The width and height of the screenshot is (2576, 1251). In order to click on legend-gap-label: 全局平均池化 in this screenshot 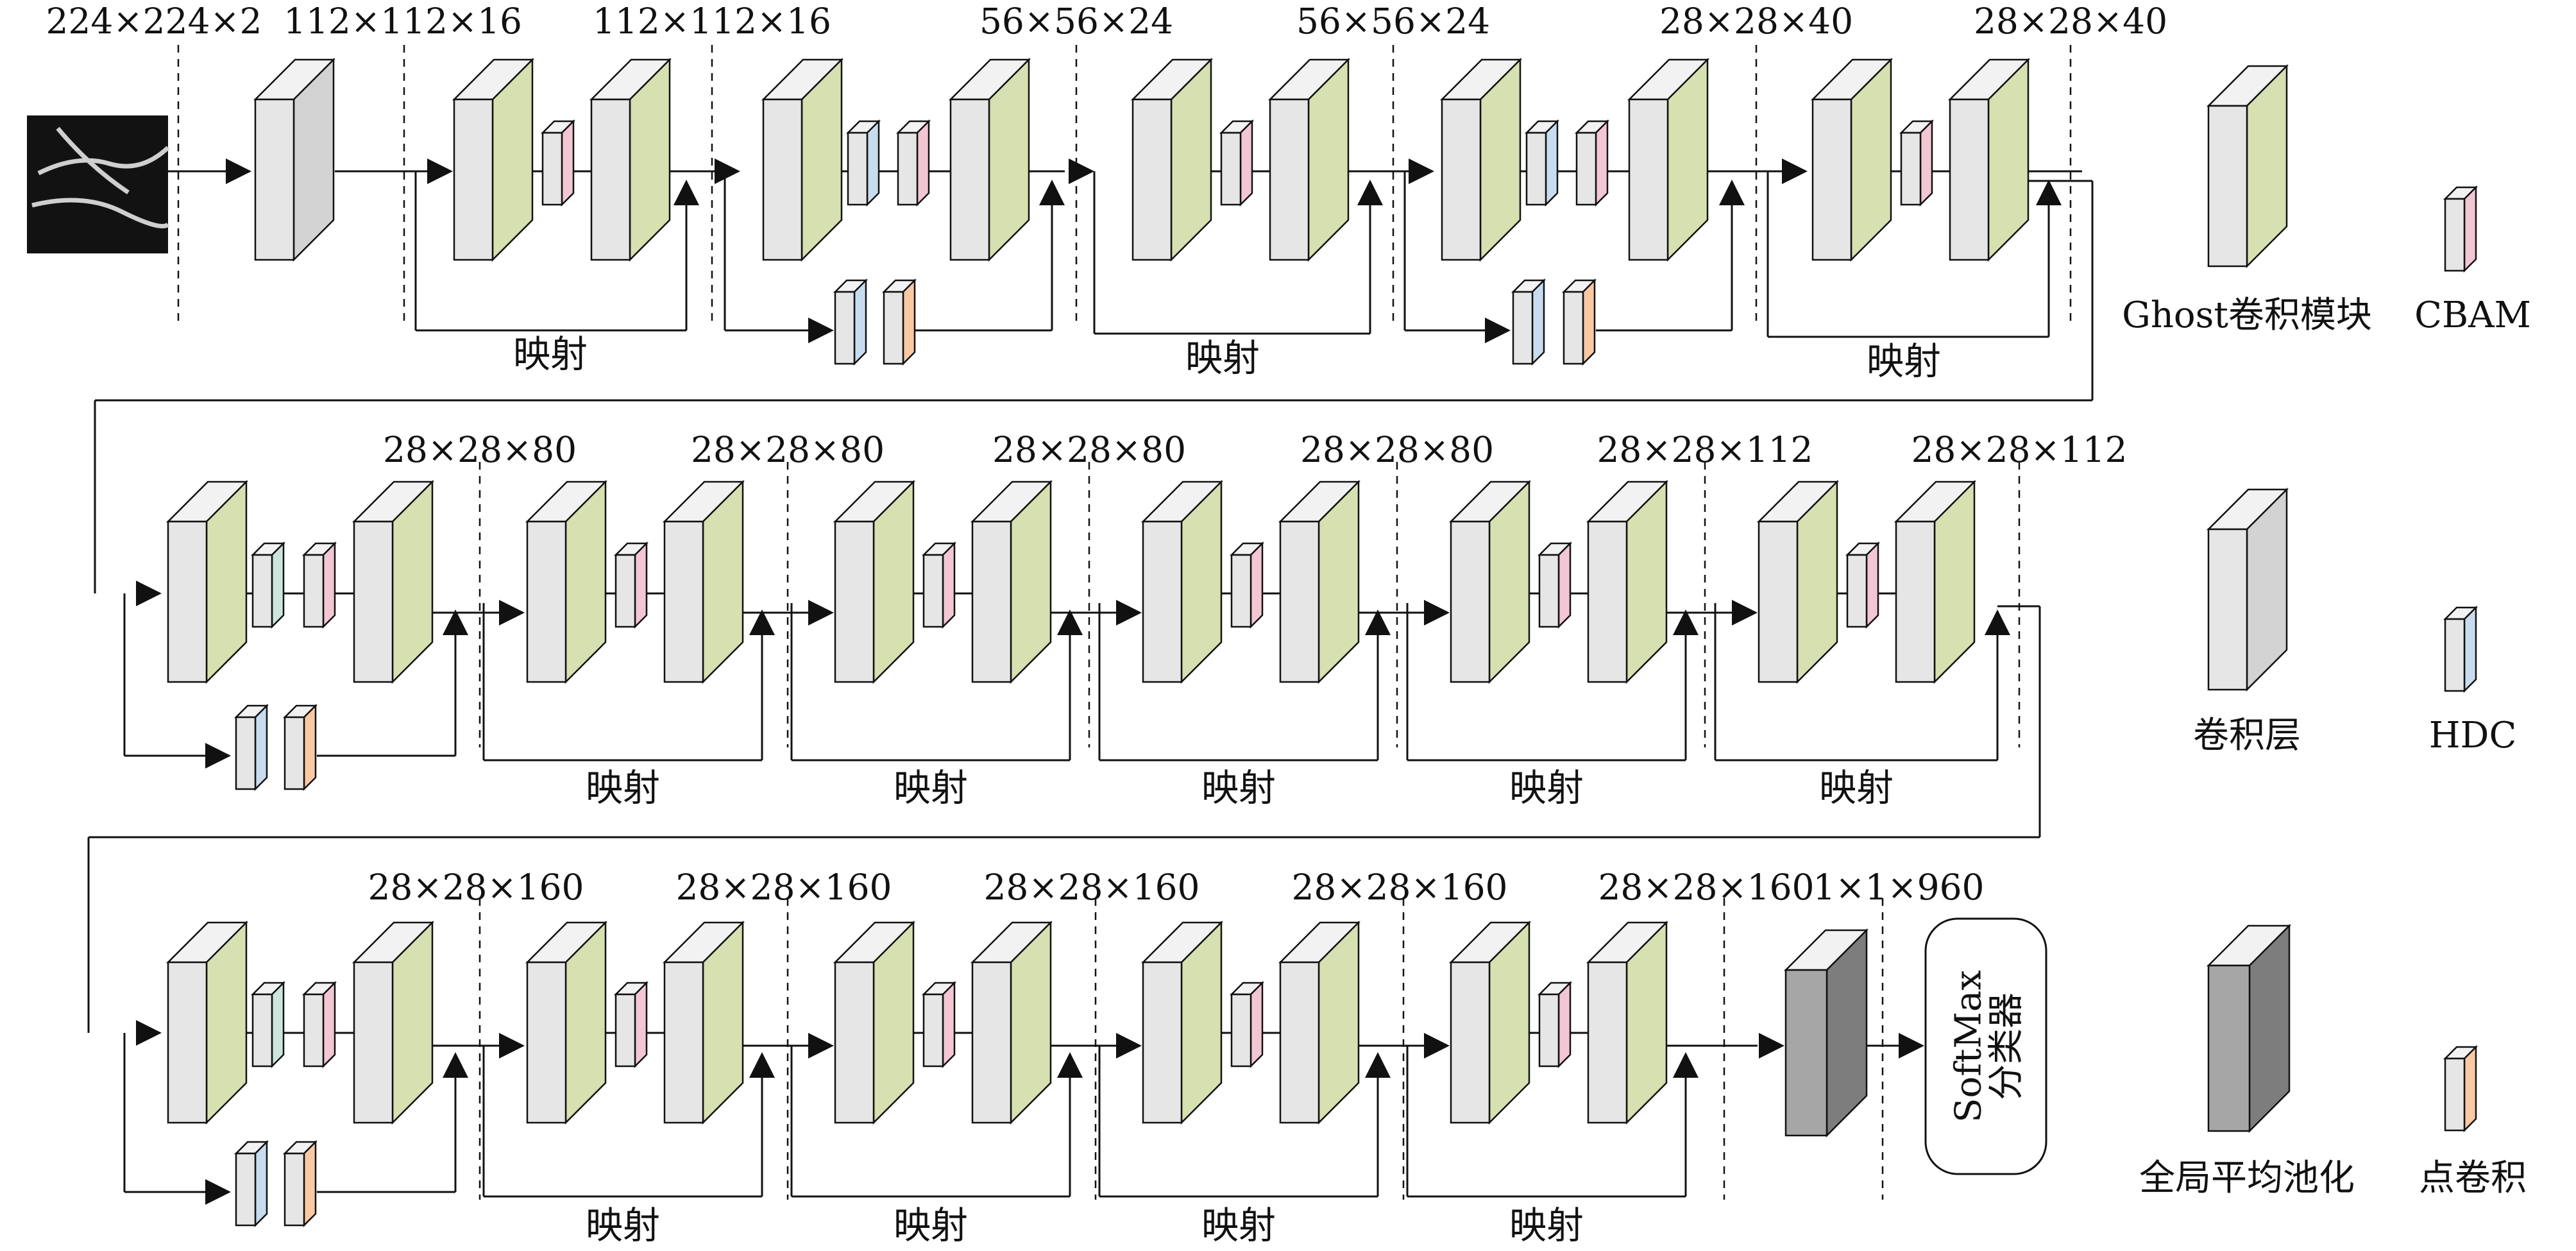, I will do `click(2247, 1178)`.